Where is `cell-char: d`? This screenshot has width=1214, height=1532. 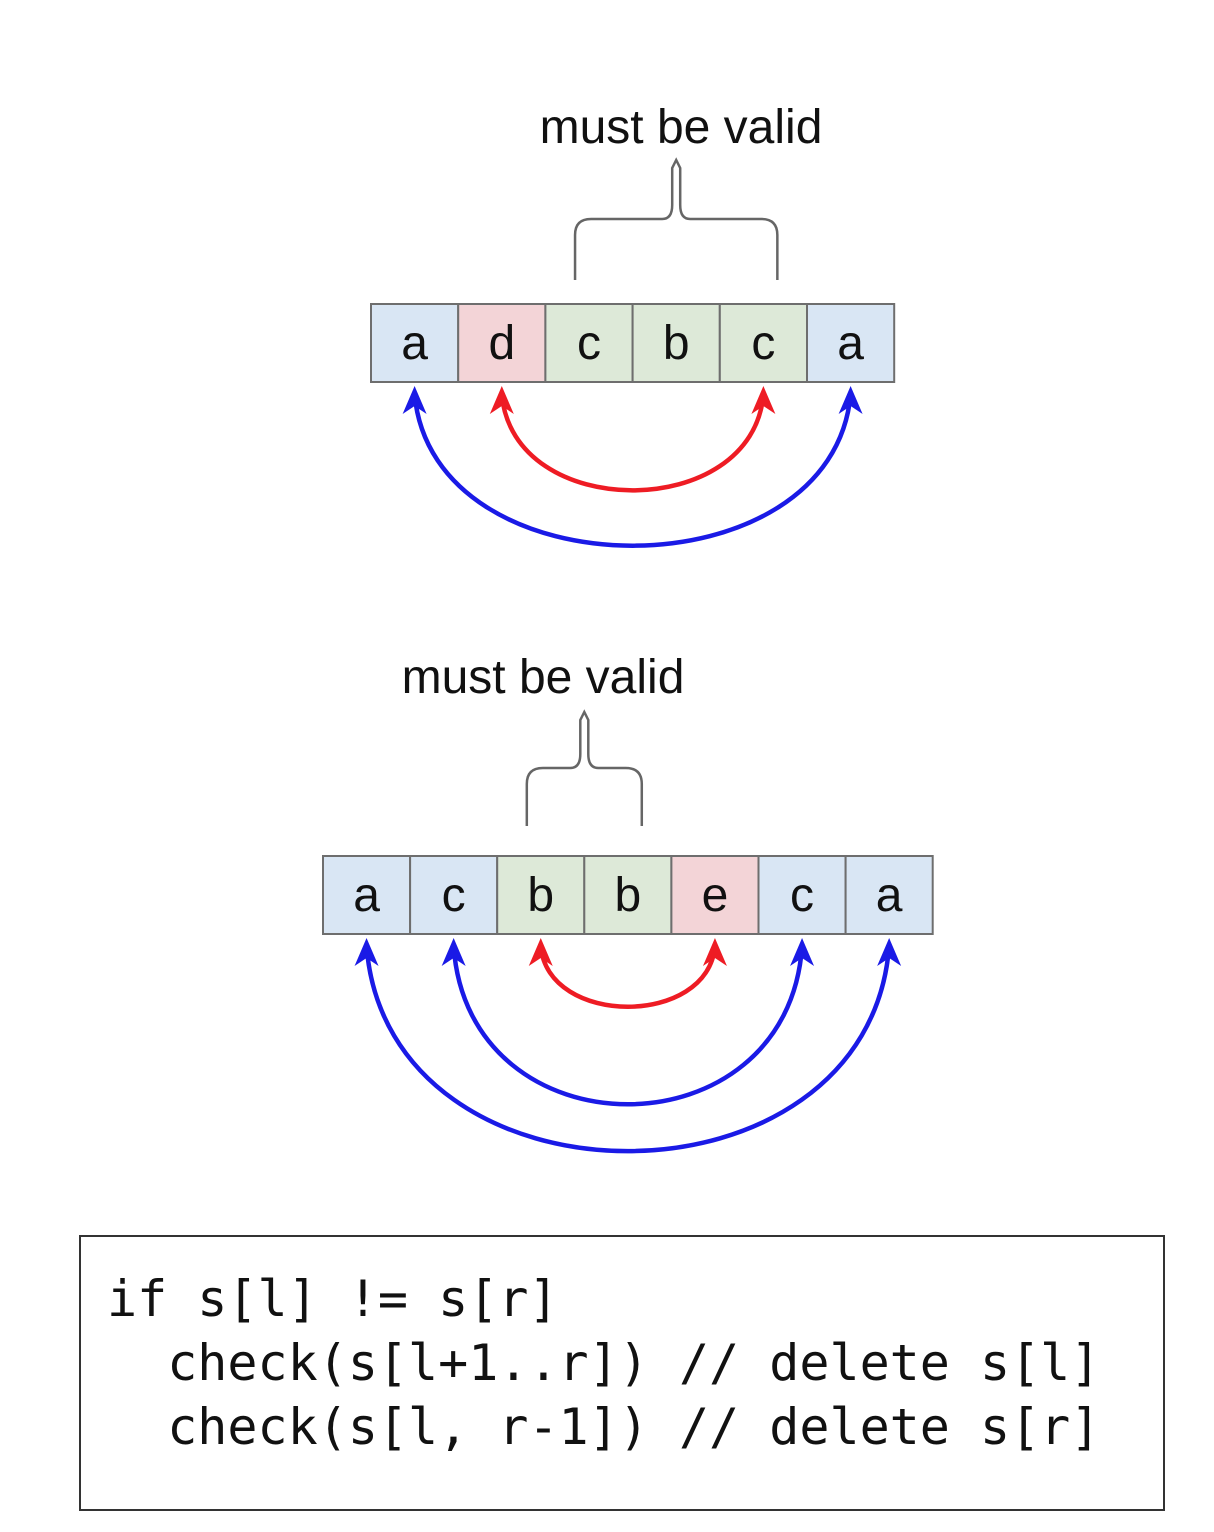 cell-char: d is located at coordinates (501, 343).